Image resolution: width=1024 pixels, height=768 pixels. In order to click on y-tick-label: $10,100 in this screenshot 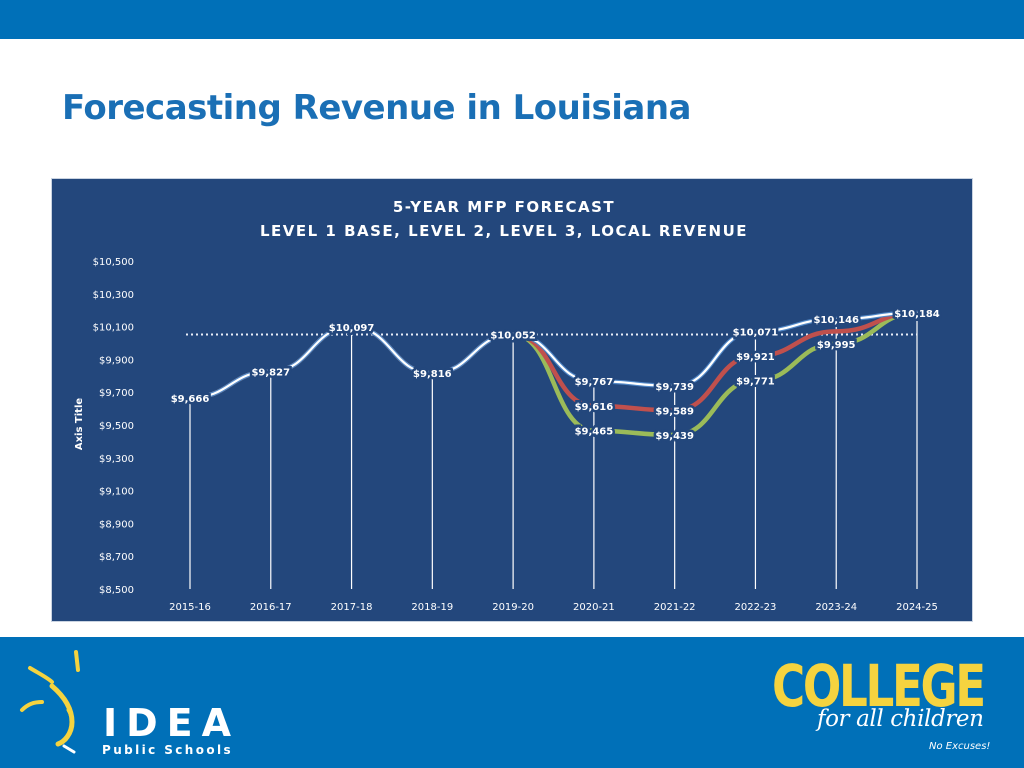, I will do `click(113, 328)`.